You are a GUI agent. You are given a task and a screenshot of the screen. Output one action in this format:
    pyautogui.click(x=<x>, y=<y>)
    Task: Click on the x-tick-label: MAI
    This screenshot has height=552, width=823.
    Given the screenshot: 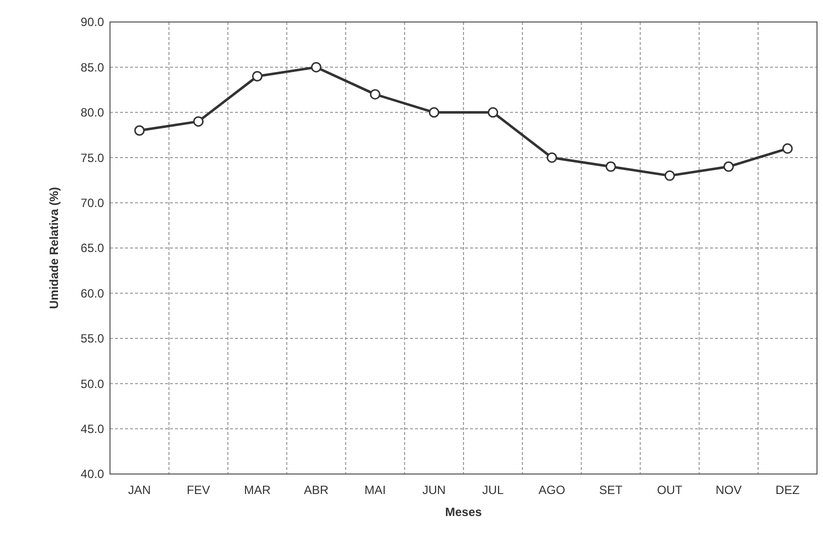 What is the action you would take?
    pyautogui.click(x=375, y=490)
    